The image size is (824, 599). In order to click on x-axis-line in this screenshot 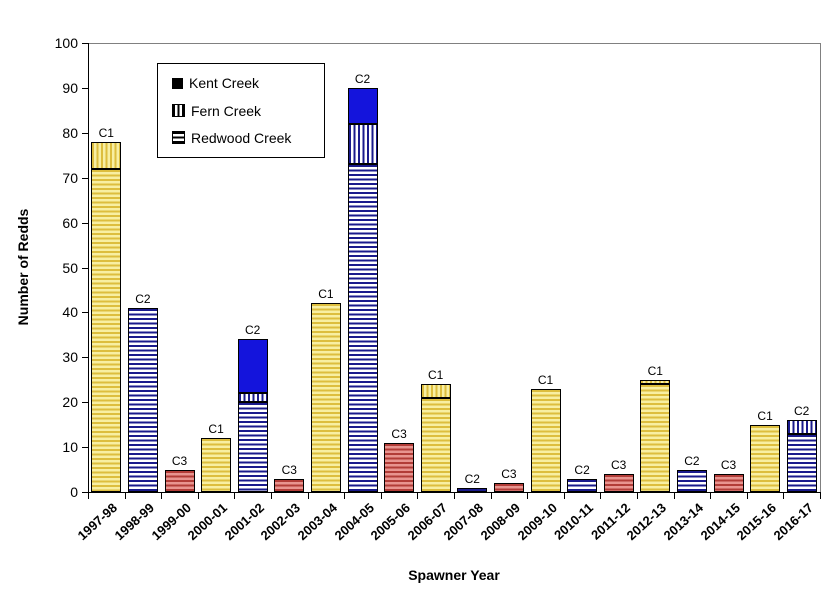, I will do `click(454, 492)`.